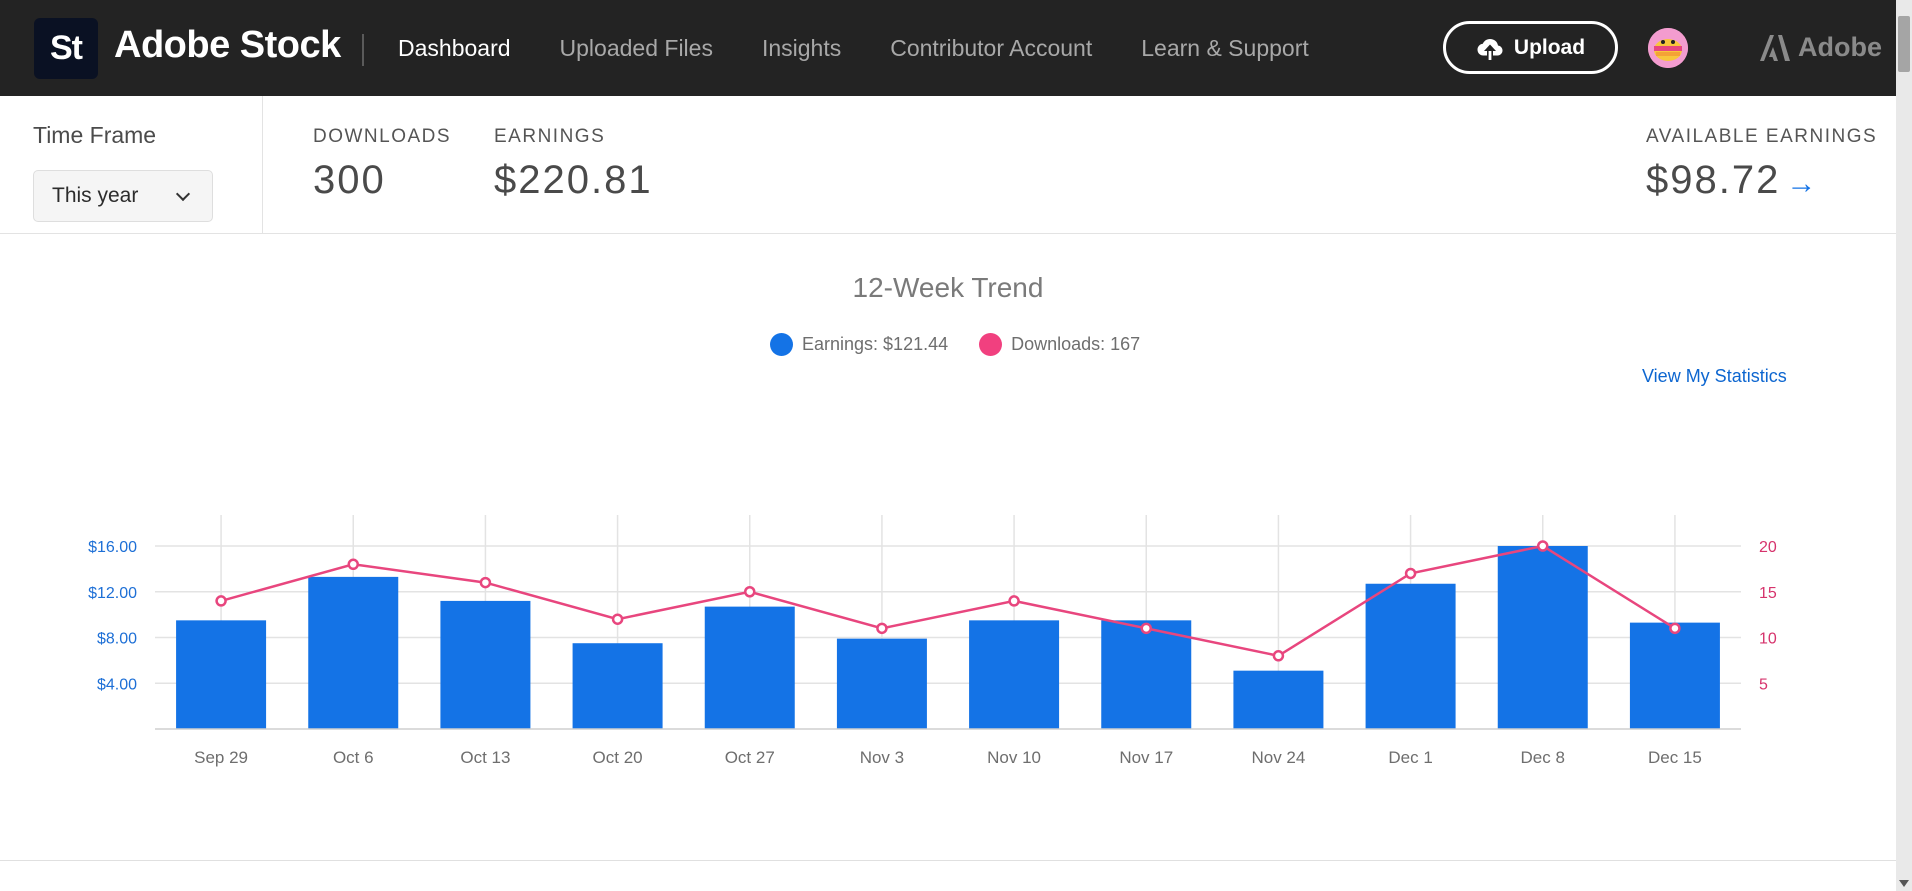 This screenshot has height=891, width=1912. I want to click on available-earnings-value: $98.72 →, so click(1761, 180).